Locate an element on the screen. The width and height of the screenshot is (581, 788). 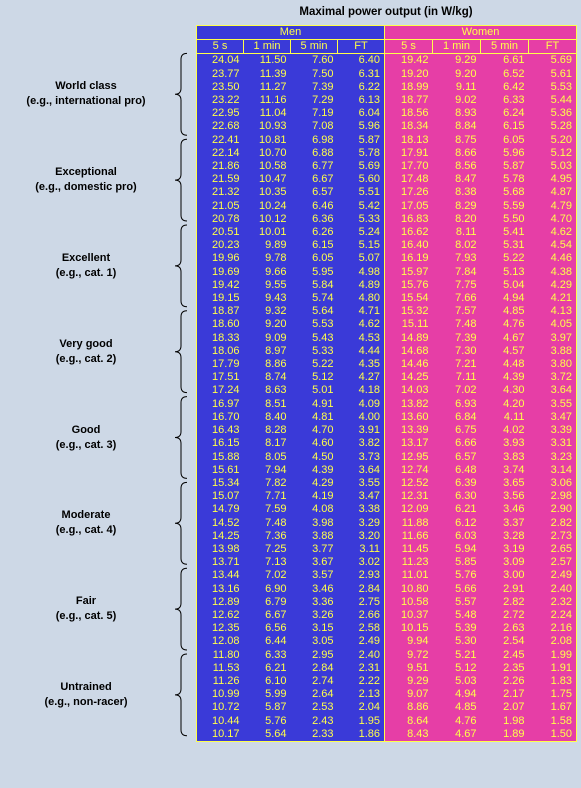
table-cell: 4.79 is located at coordinates (552, 206).